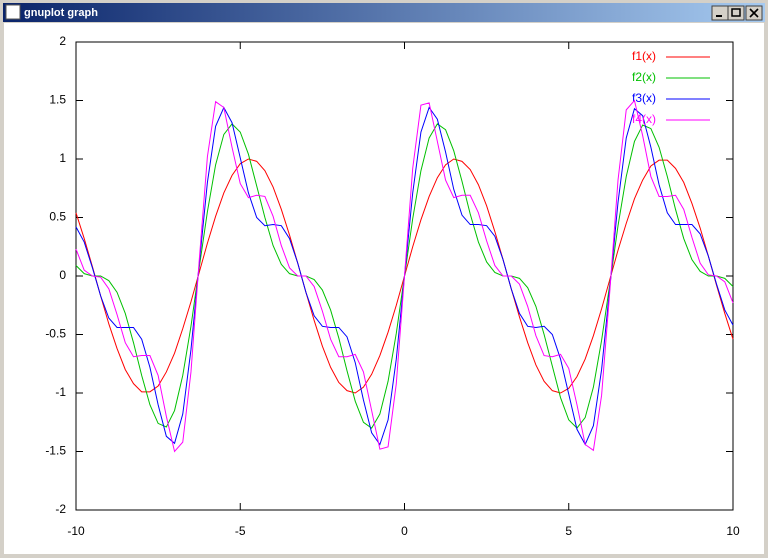  What do you see at coordinates (644, 119) in the screenshot?
I see `legend-label: f4(x)` at bounding box center [644, 119].